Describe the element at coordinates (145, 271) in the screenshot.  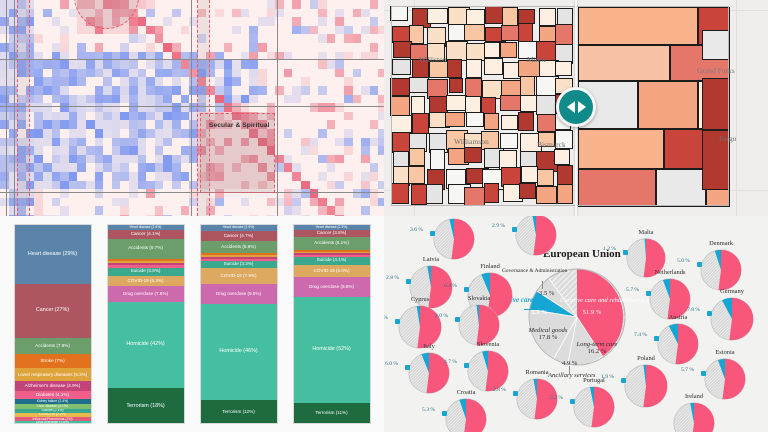
I see `stacked-bar-segment: Suicide (3.8%)` at that location.